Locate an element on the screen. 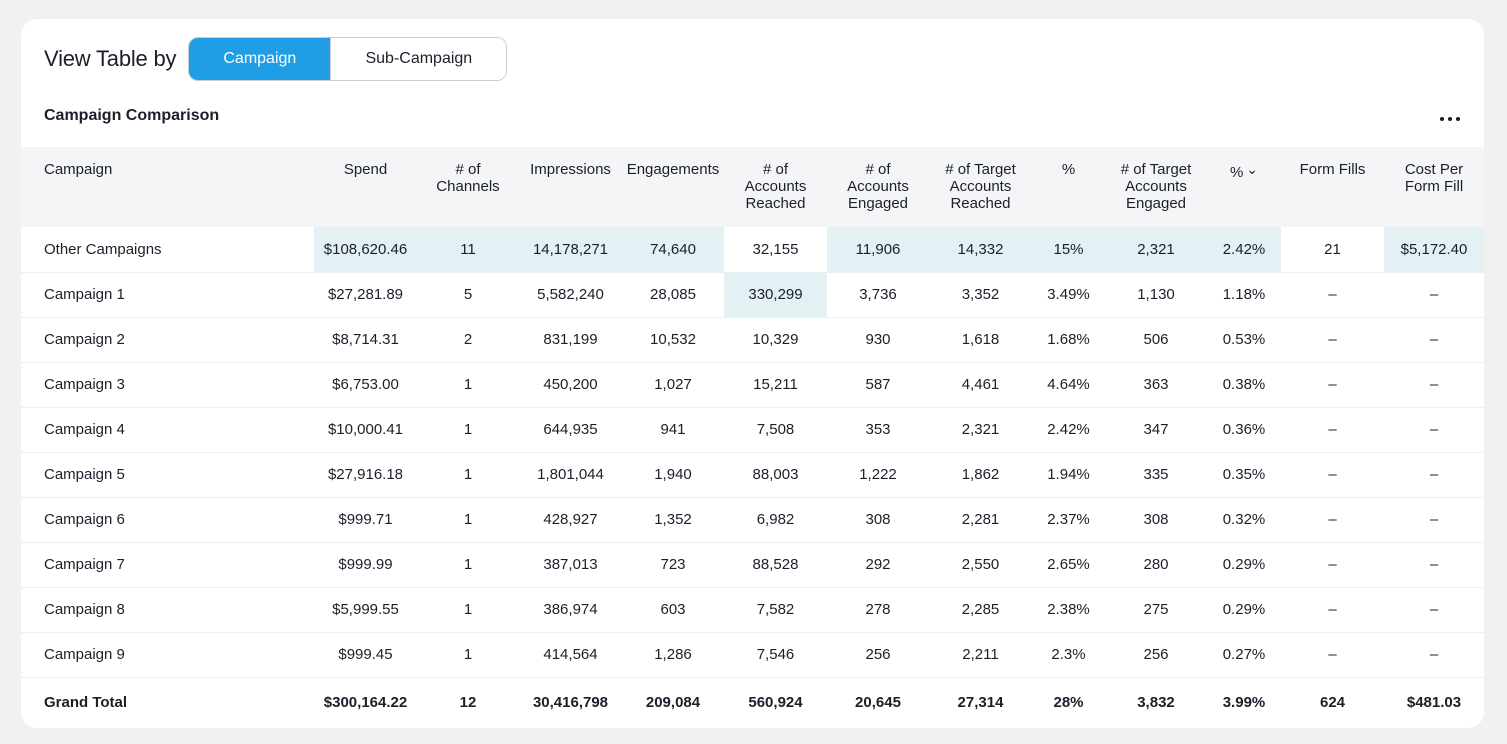  table-cell: $999.45 is located at coordinates (365, 655).